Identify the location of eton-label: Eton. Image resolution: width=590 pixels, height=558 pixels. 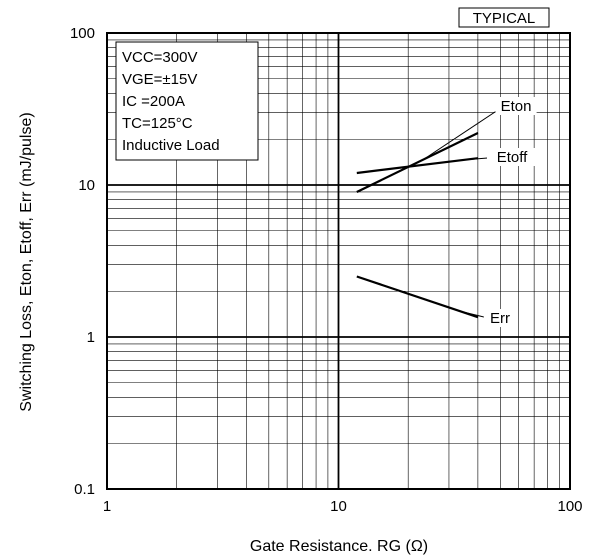
(516, 106).